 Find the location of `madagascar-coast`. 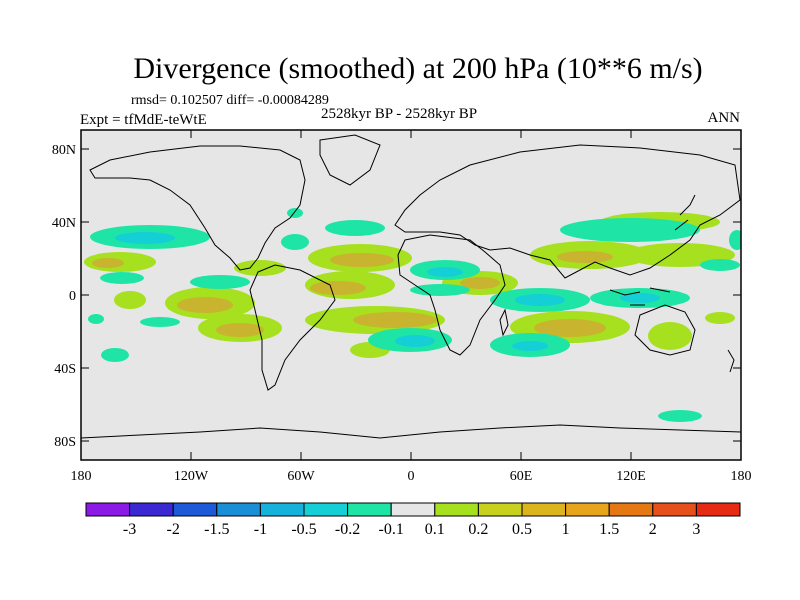

madagascar-coast is located at coordinates (504, 322).